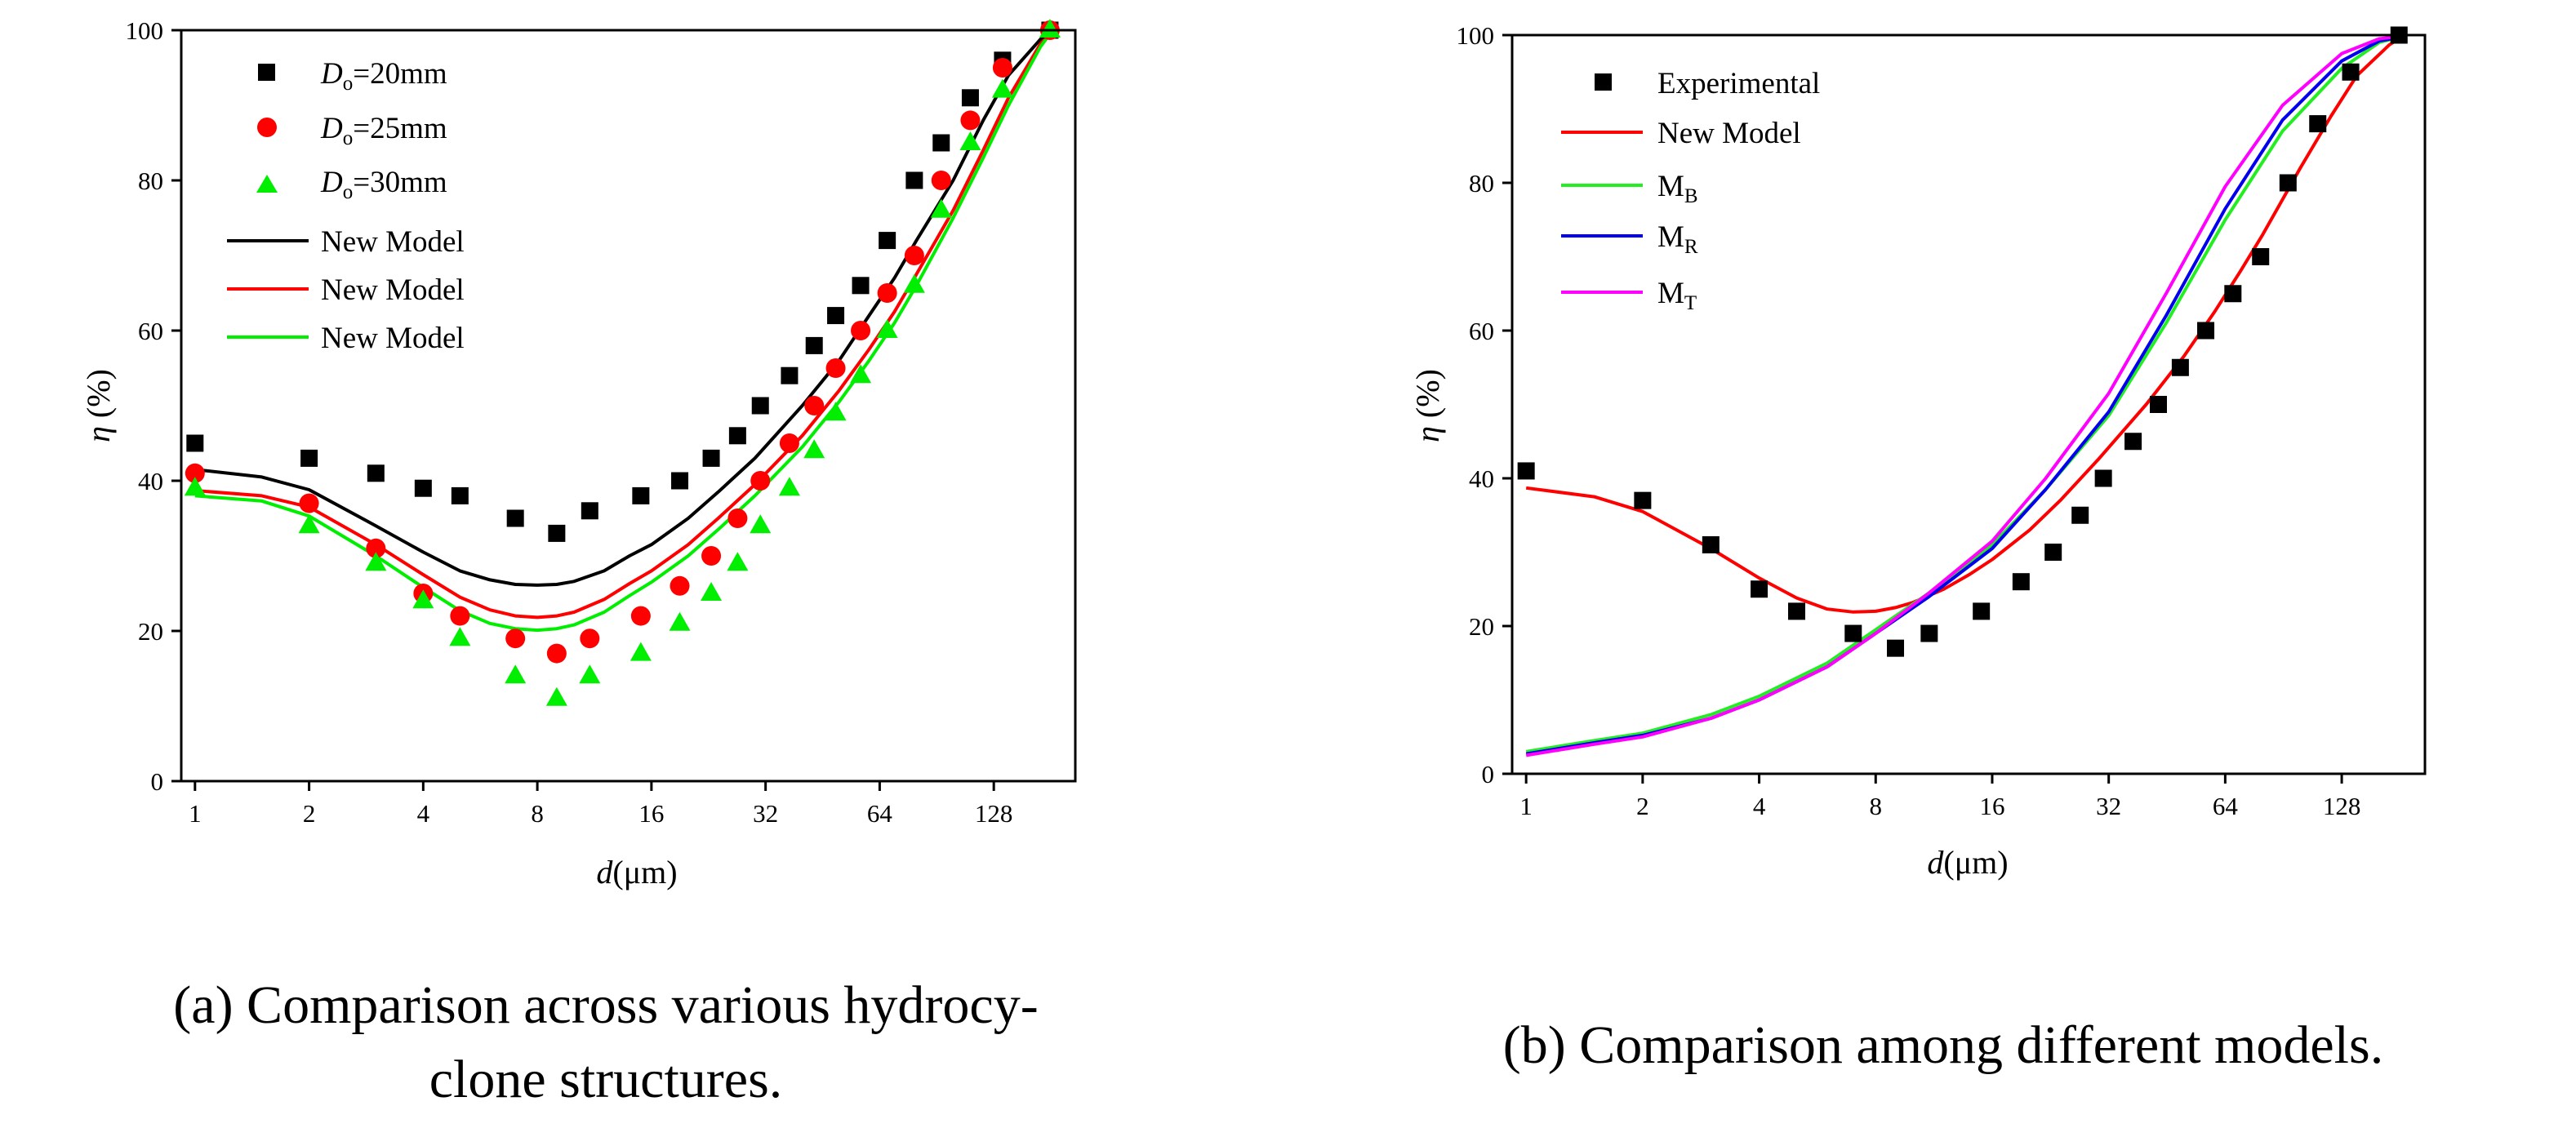 This screenshot has width=2576, height=1137. What do you see at coordinates (605, 1005) in the screenshot?
I see `caption-a-line1: (a) Comparison across various hydrocy-` at bounding box center [605, 1005].